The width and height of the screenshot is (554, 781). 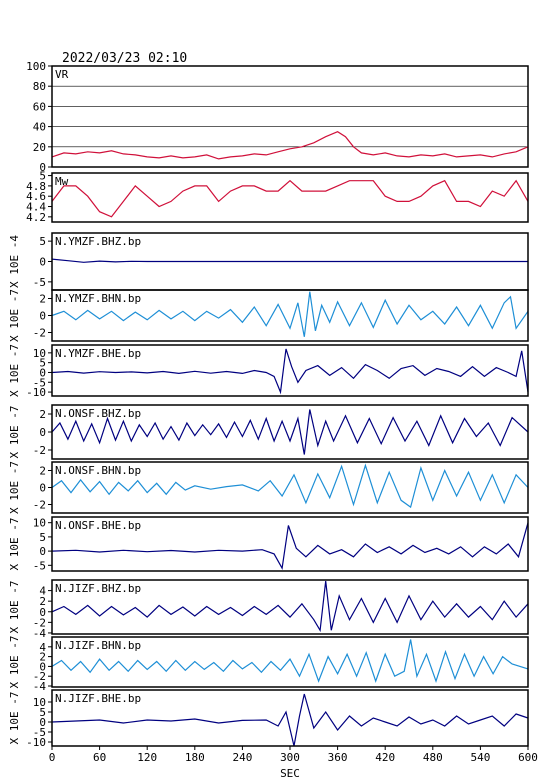 What do you see at coordinates (433, 757) in the screenshot?
I see `x-tick-label: 480` at bounding box center [433, 757].